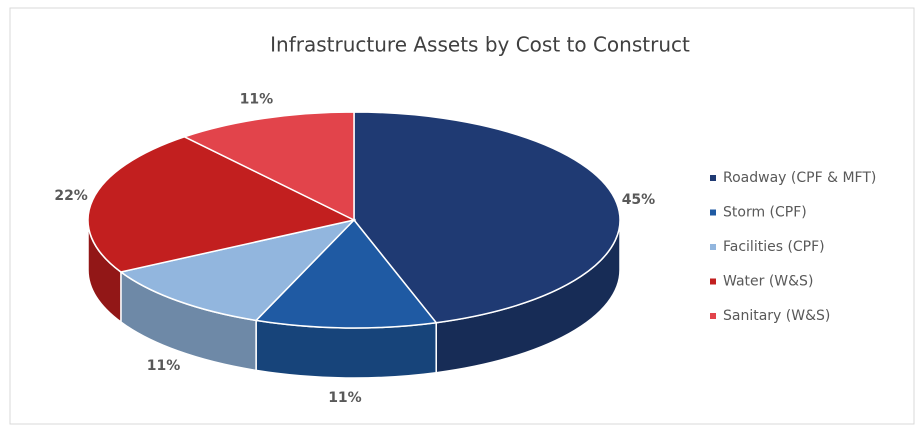  What do you see at coordinates (774, 247) in the screenshot?
I see `legend-label: Facilities (CPF)` at bounding box center [774, 247].